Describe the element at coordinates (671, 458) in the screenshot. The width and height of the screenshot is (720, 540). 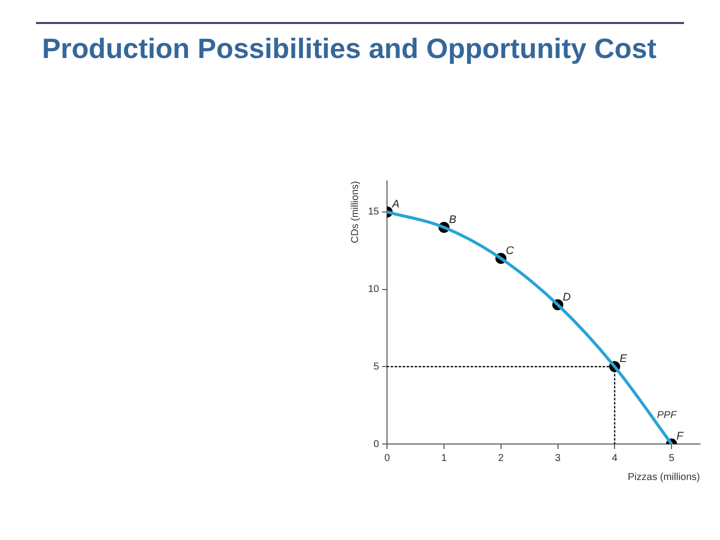
I see `x-tick-label: 5` at that location.